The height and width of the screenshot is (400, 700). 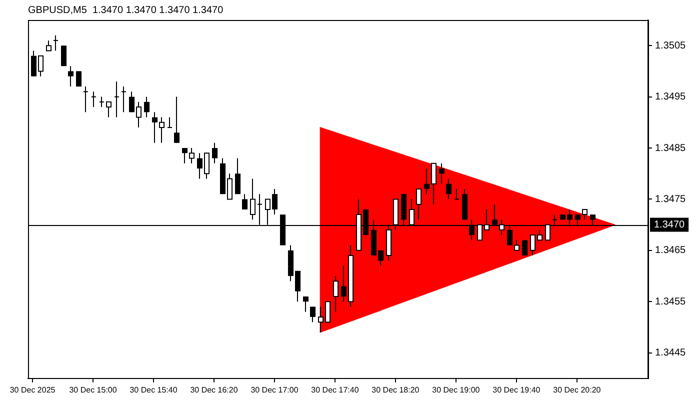 What do you see at coordinates (154, 389) in the screenshot?
I see `x-tick-label: 30 Dec 15:40` at bounding box center [154, 389].